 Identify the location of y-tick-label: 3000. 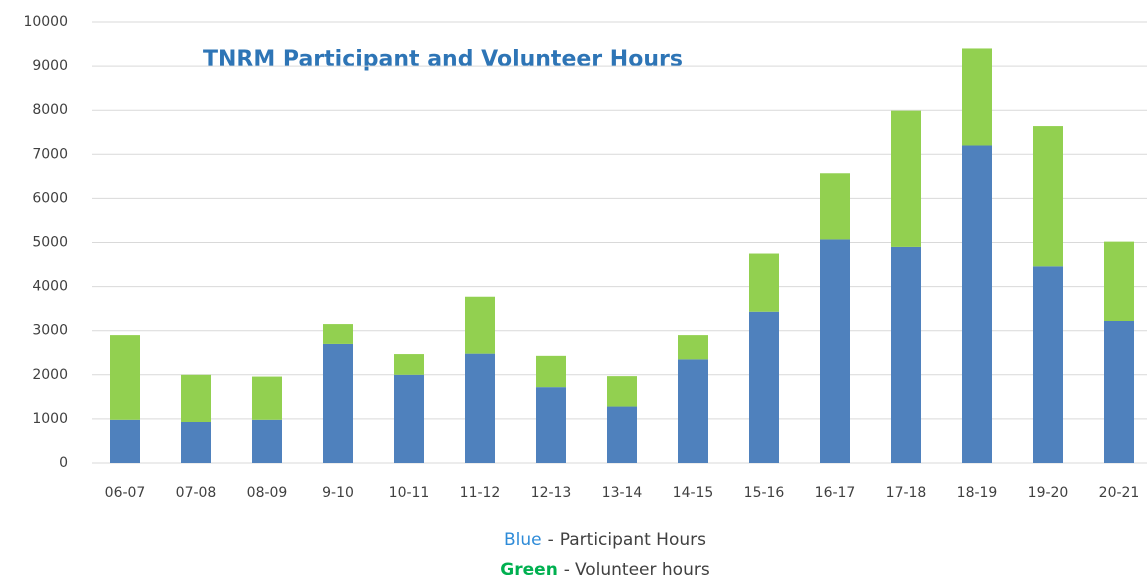
(50, 331).